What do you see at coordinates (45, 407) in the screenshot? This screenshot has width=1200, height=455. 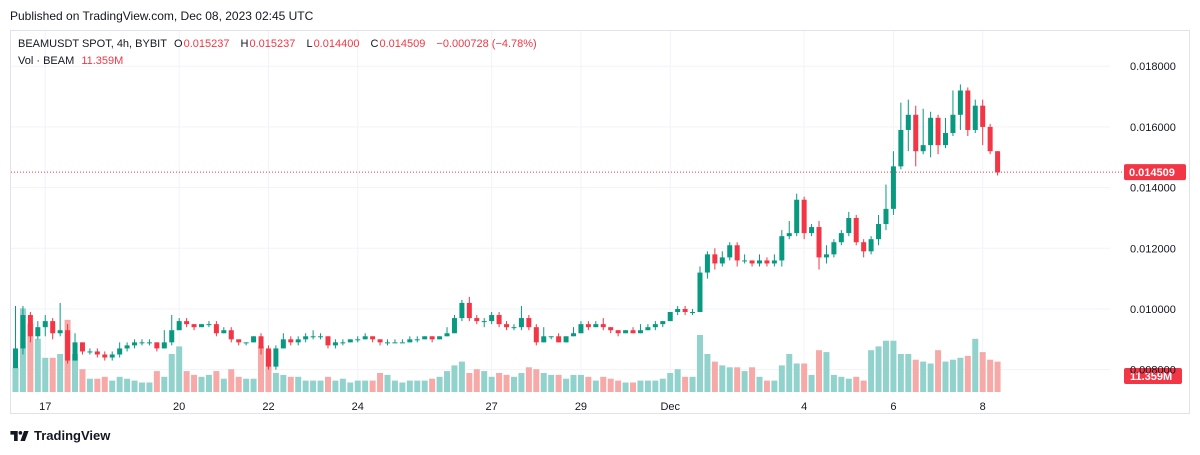 I see `time-tick-label: 17` at bounding box center [45, 407].